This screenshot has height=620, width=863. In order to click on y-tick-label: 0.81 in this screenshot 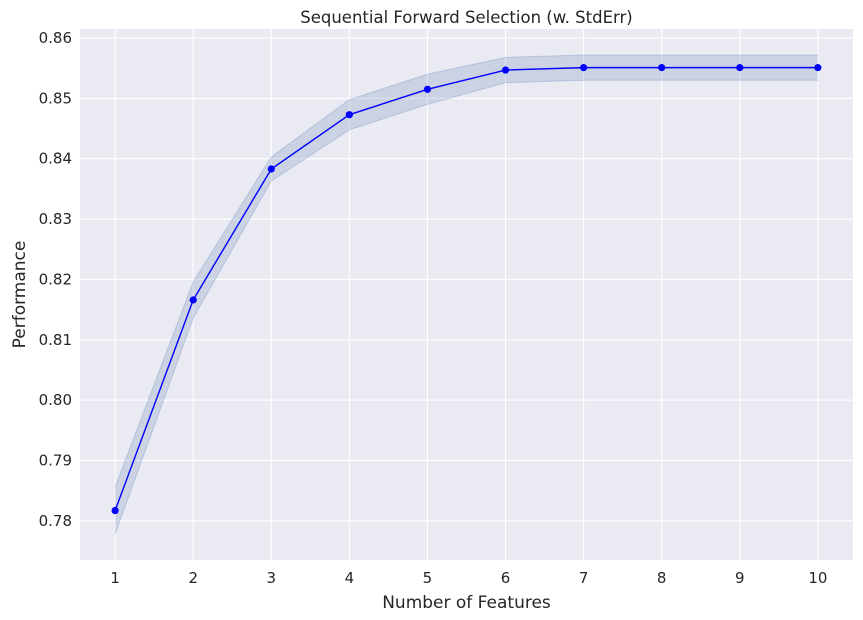, I will do `click(55, 340)`.